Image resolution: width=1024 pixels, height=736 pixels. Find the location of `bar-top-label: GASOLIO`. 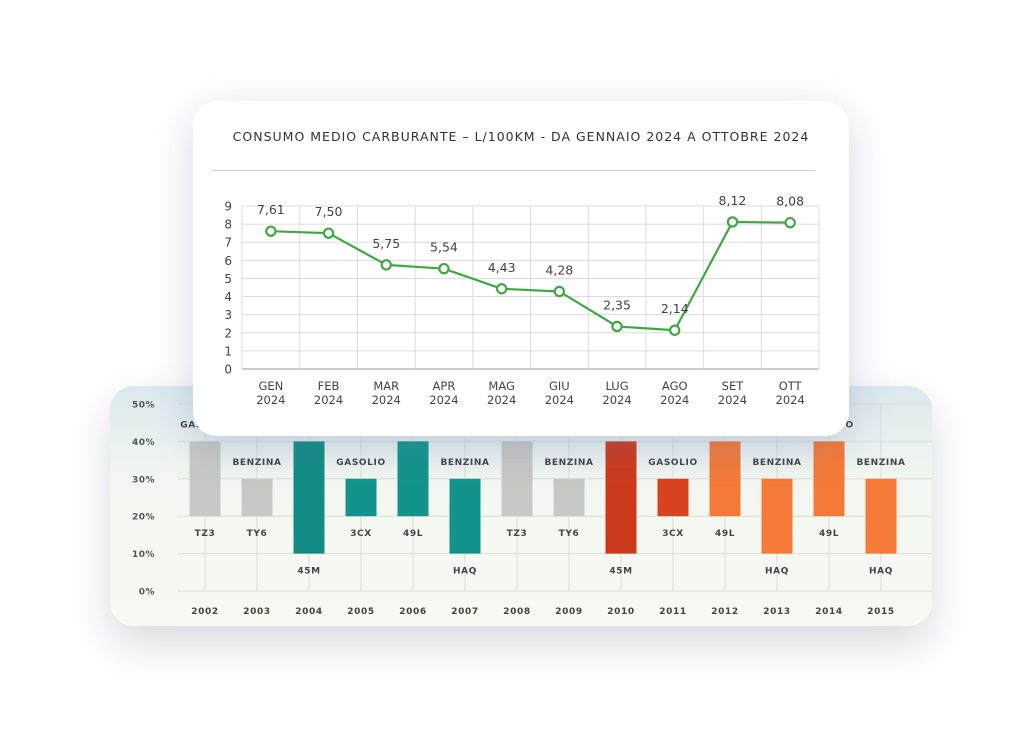

bar-top-label: GASOLIO is located at coordinates (672, 463).